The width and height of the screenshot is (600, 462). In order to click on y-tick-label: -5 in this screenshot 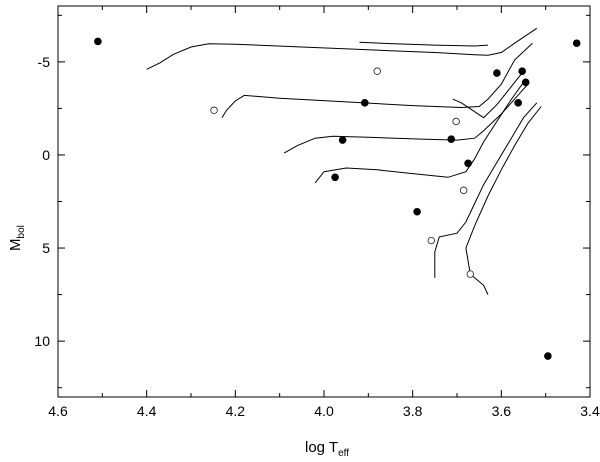, I will do `click(44, 62)`.